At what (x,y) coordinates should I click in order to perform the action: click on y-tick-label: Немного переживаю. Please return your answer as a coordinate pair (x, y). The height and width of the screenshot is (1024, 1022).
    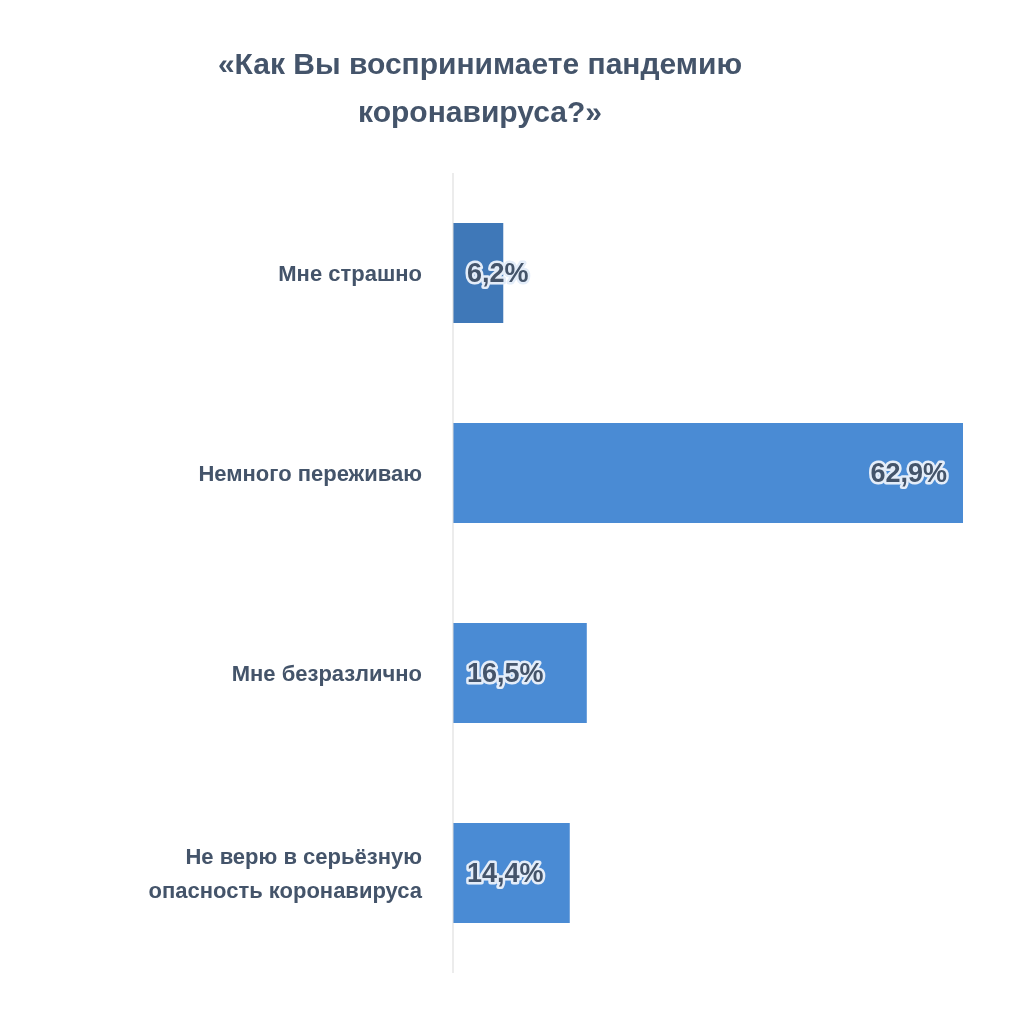
    Looking at the image, I should click on (310, 473).